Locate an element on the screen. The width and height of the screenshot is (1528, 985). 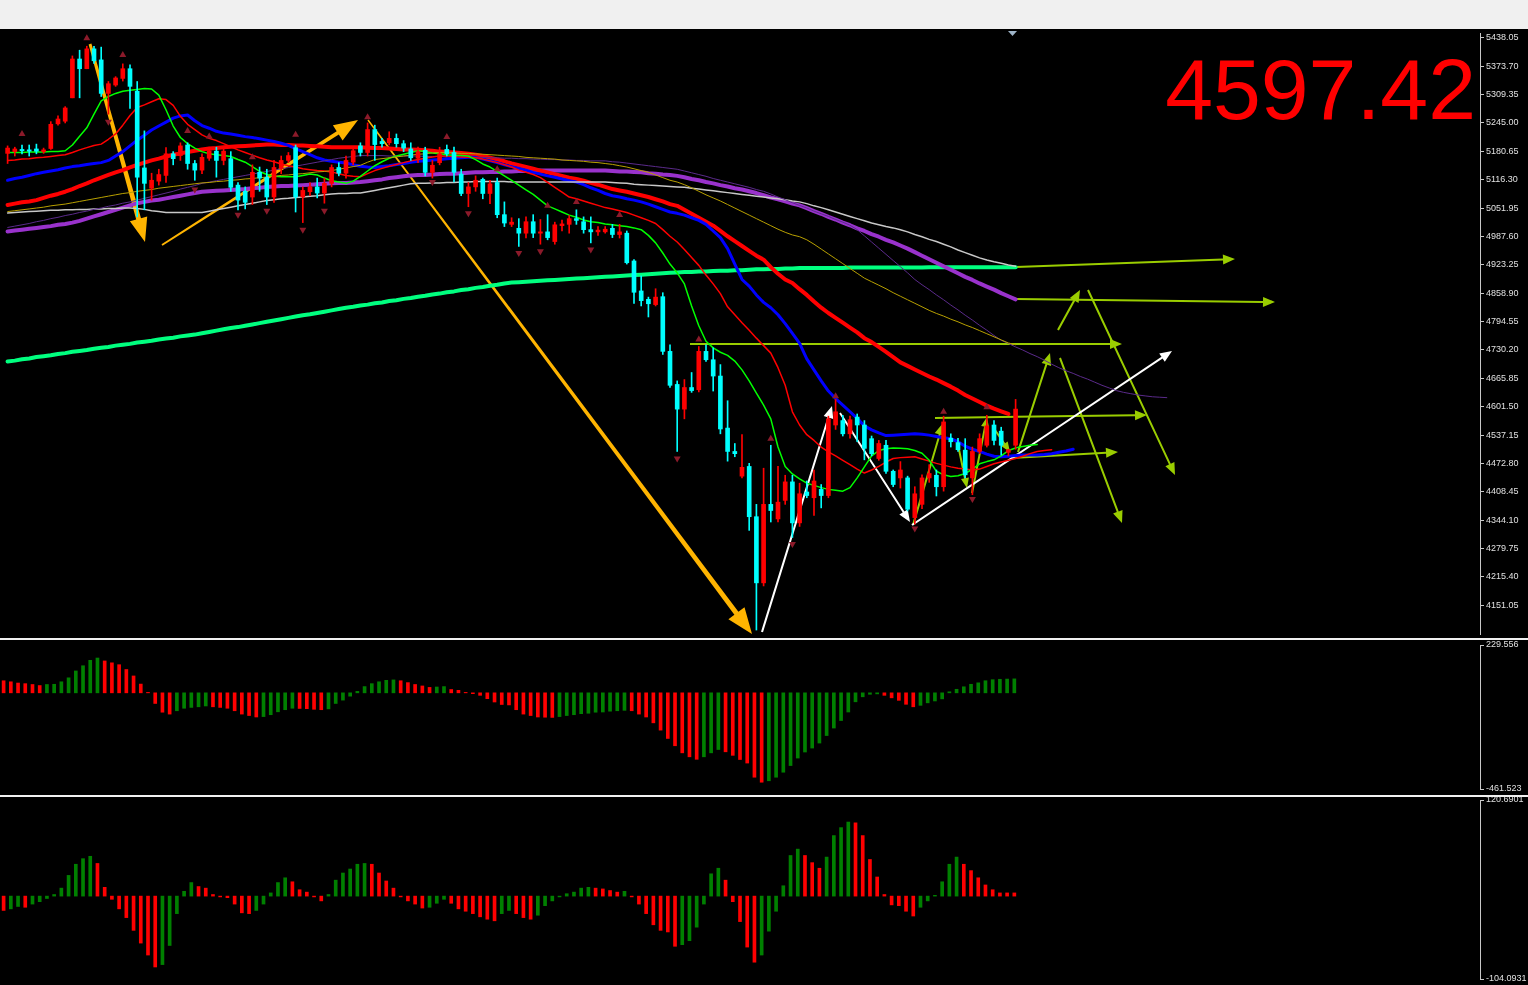
y-tick-label: 4215.40 is located at coordinates (1502, 576).